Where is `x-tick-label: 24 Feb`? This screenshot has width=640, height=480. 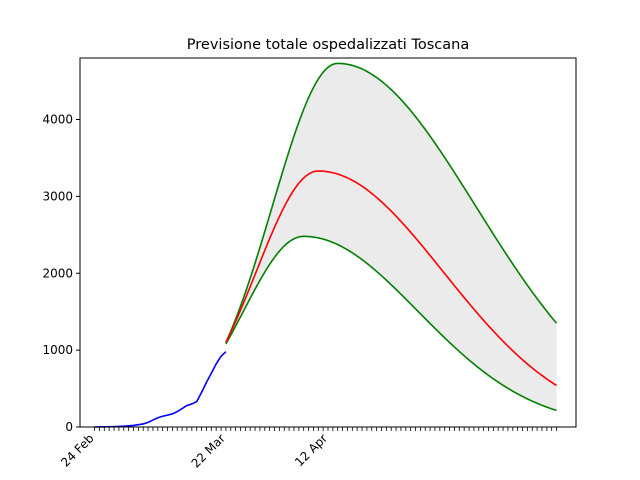 x-tick-label: 24 Feb is located at coordinates (77, 450).